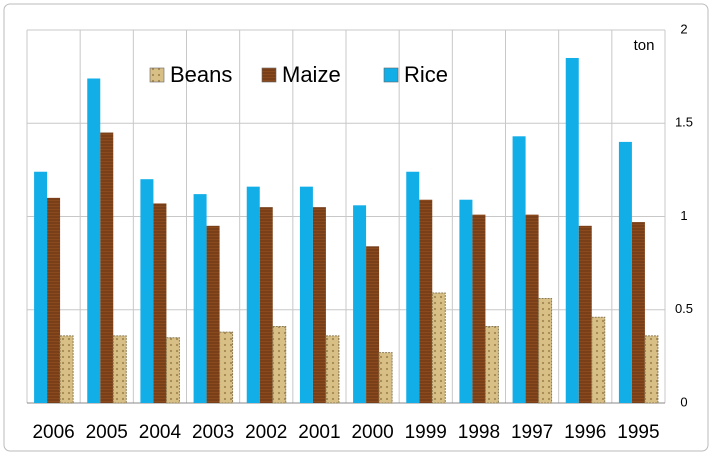  I want to click on legend-label: Rice, so click(426, 74).